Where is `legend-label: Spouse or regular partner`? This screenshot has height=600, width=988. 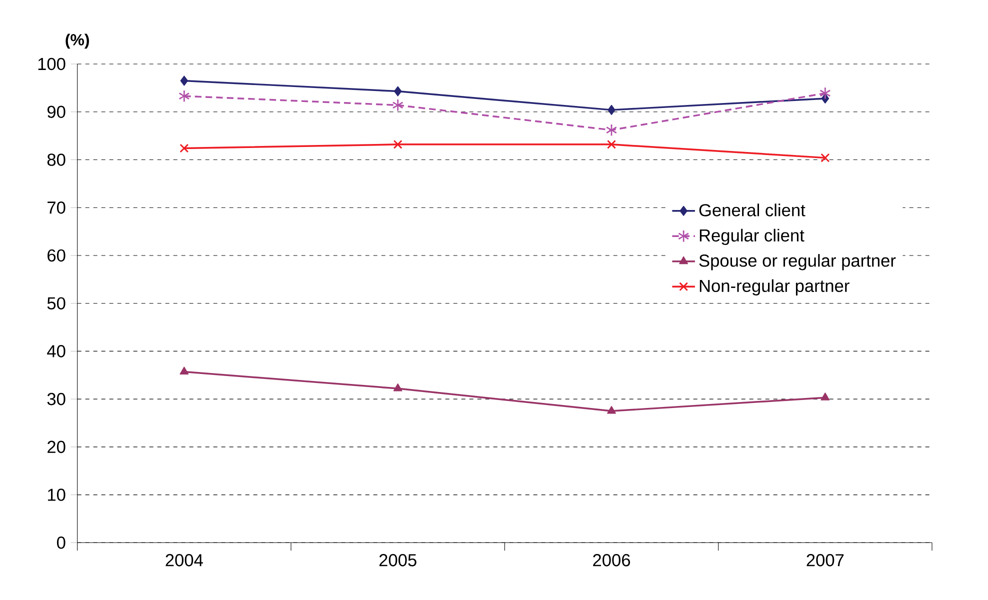 legend-label: Spouse or regular partner is located at coordinates (797, 262).